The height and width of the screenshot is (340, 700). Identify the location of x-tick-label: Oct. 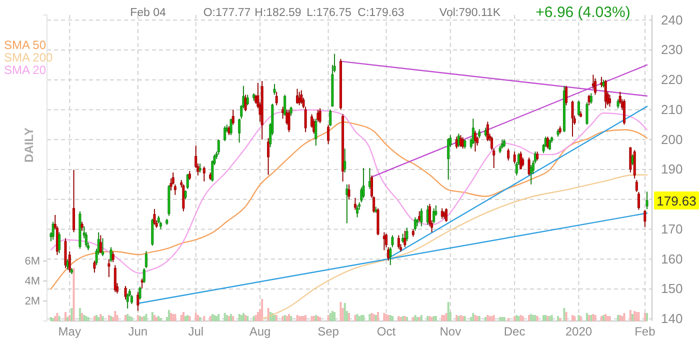
(386, 331).